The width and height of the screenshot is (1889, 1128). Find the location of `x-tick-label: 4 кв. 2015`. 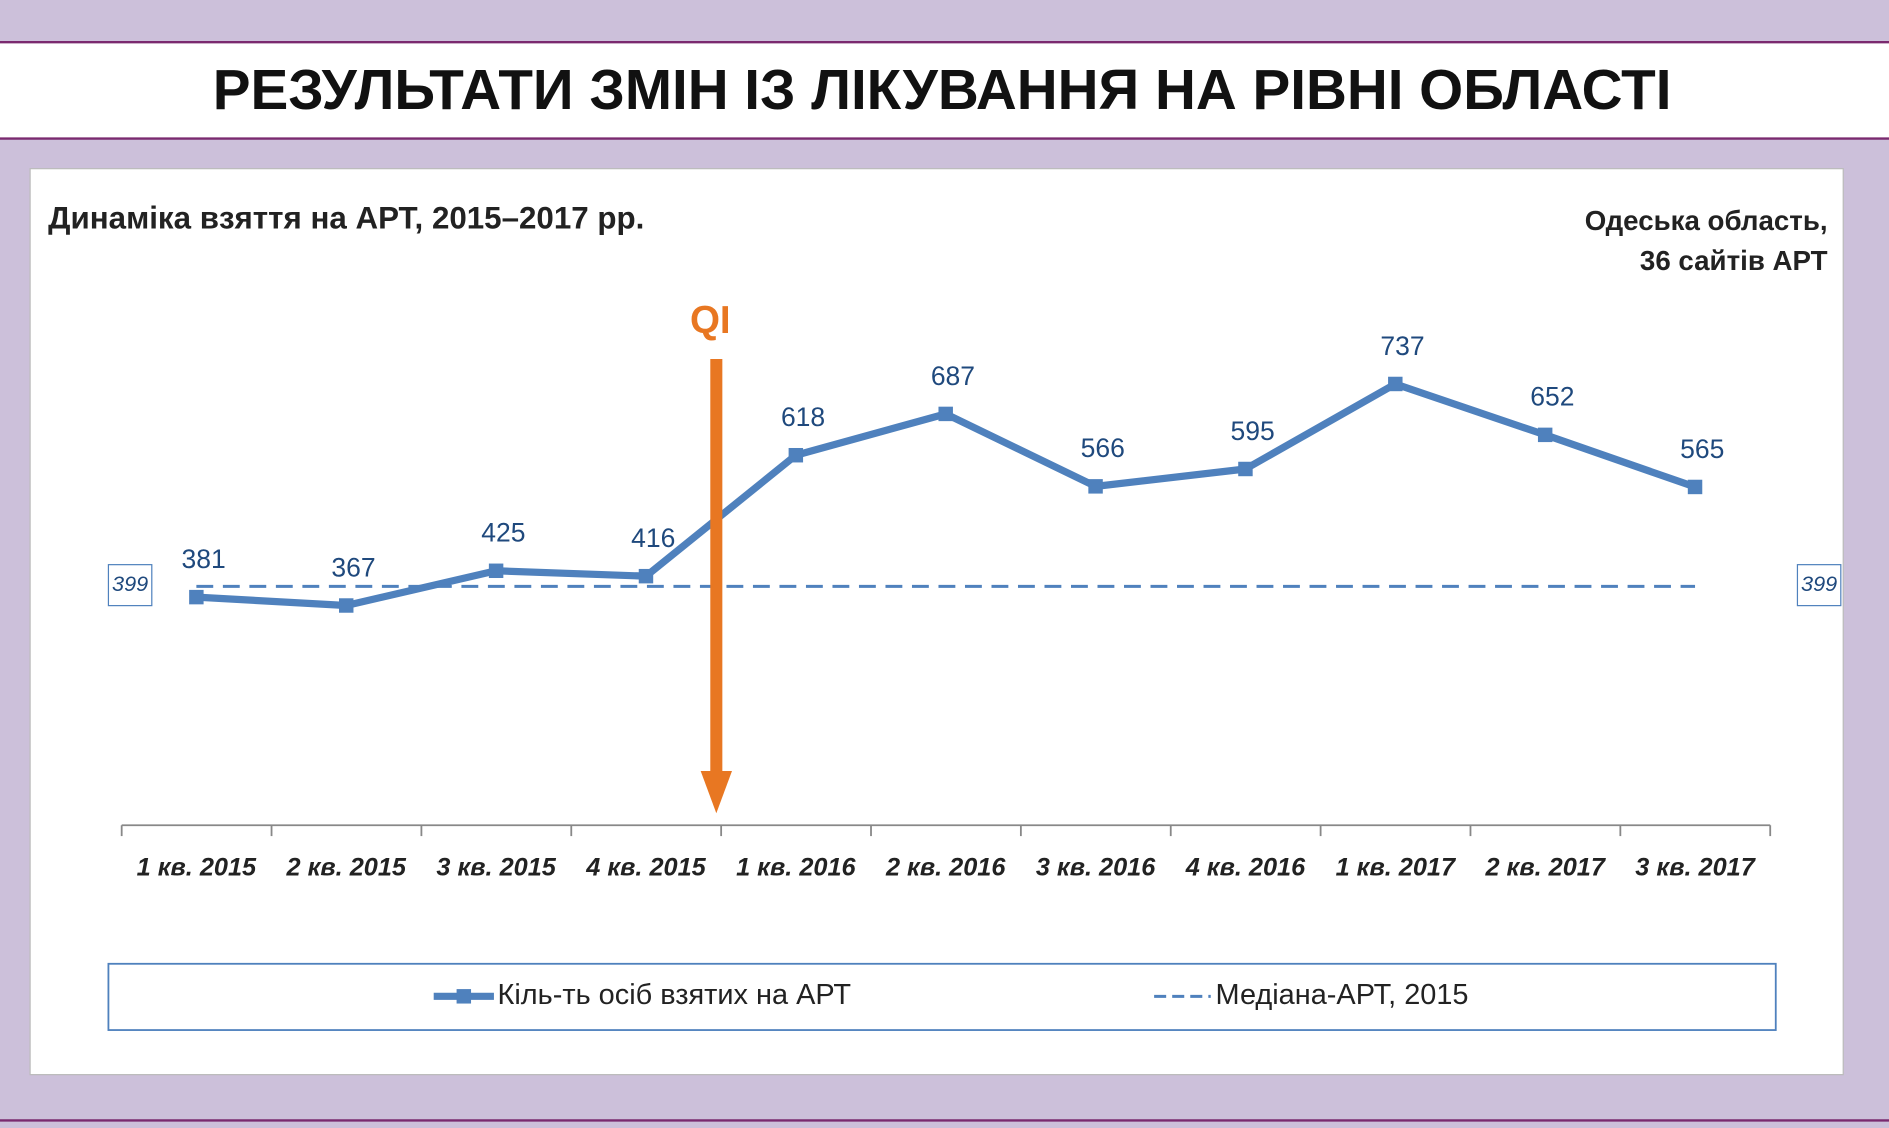

x-tick-label: 4 кв. 2015 is located at coordinates (645, 867).